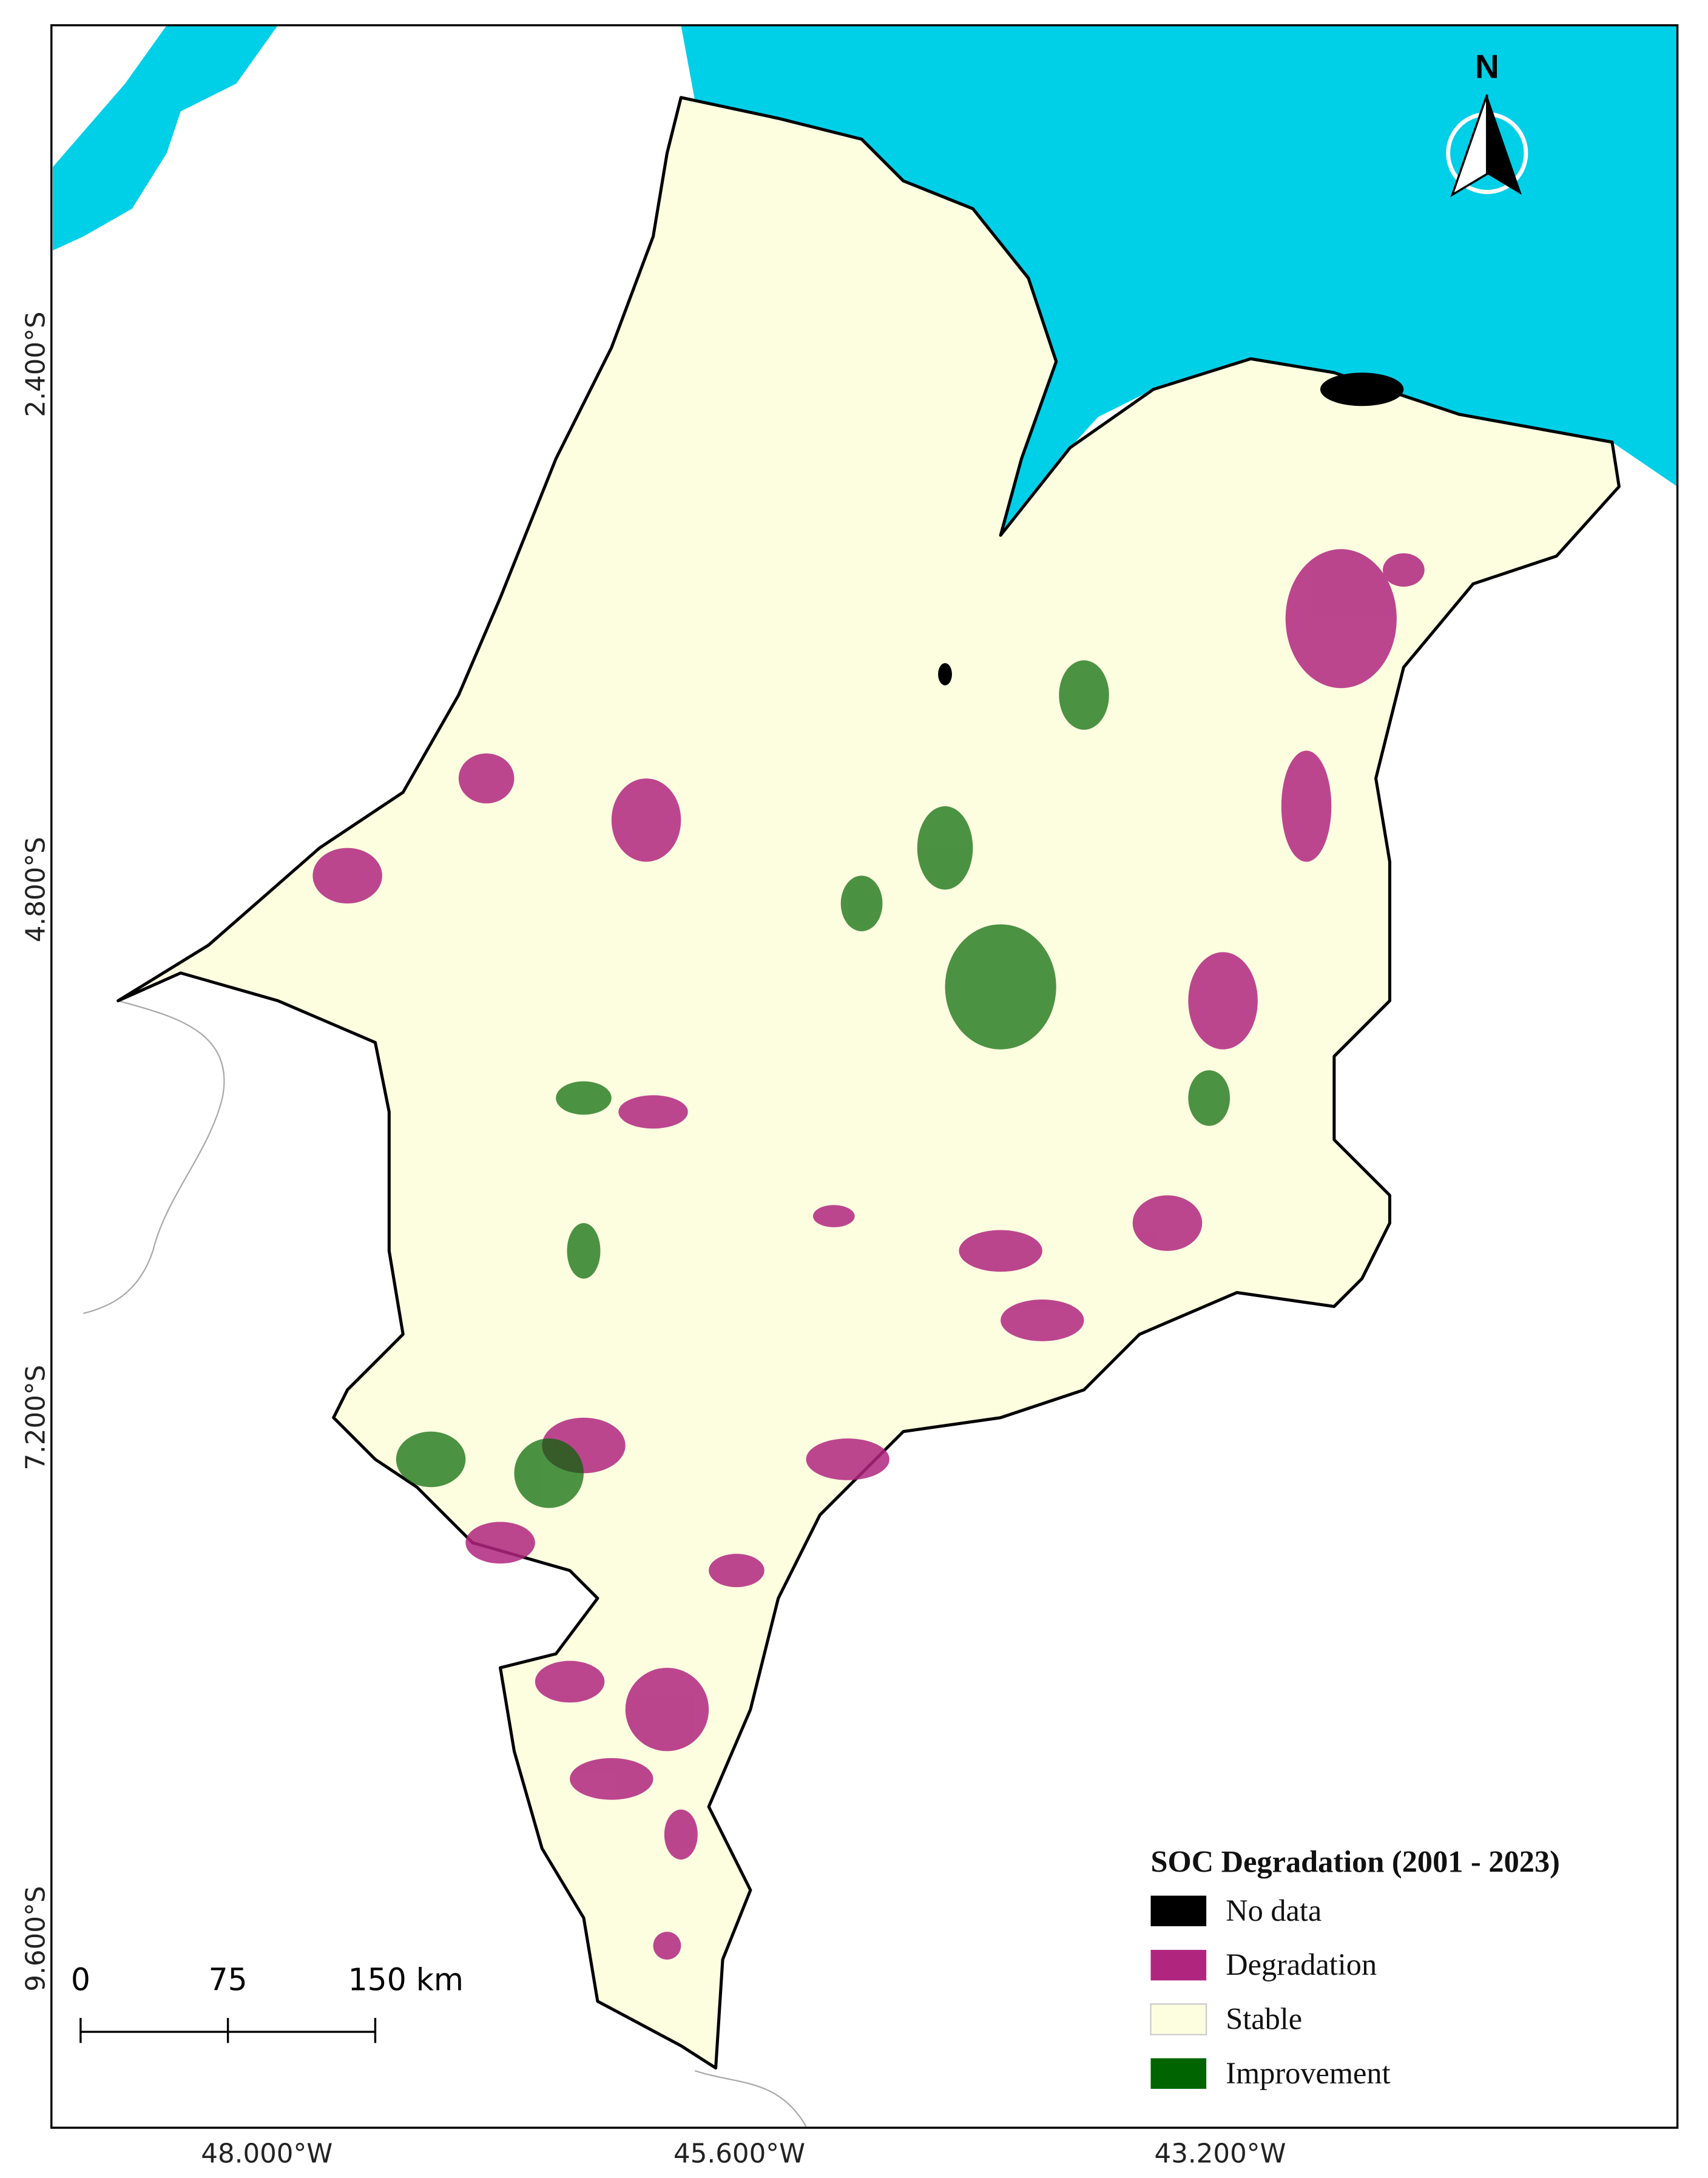 The width and height of the screenshot is (1708, 2178). Describe the element at coordinates (1487, 67) in the screenshot. I see `north-label: N` at that location.